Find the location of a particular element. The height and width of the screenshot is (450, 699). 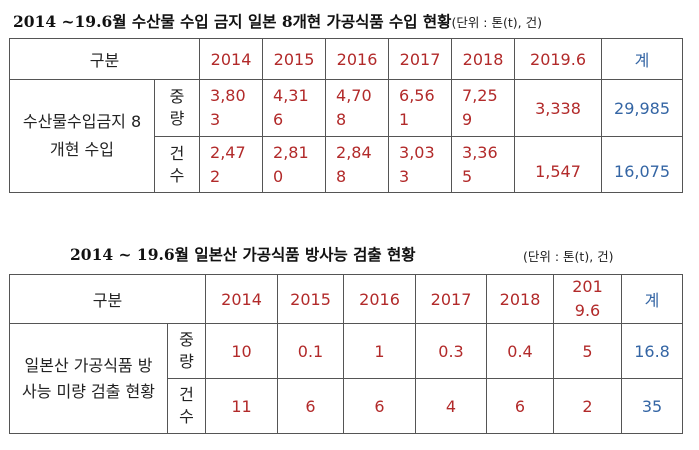

cell-value: 7,259 is located at coordinates (483, 108).